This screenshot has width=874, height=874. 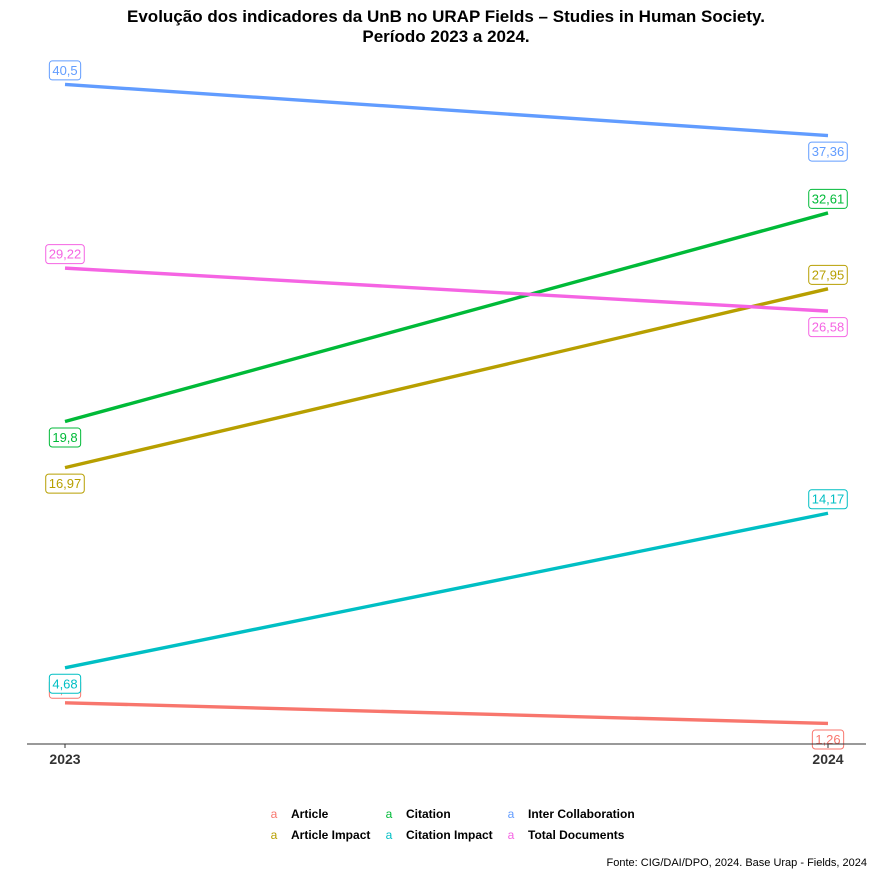 What do you see at coordinates (446, 713) in the screenshot?
I see `series-line-article` at bounding box center [446, 713].